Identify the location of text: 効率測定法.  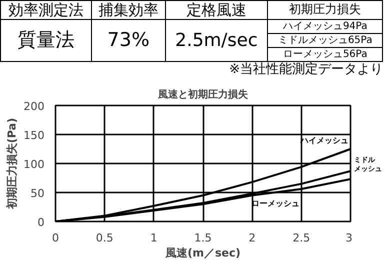
(46, 10).